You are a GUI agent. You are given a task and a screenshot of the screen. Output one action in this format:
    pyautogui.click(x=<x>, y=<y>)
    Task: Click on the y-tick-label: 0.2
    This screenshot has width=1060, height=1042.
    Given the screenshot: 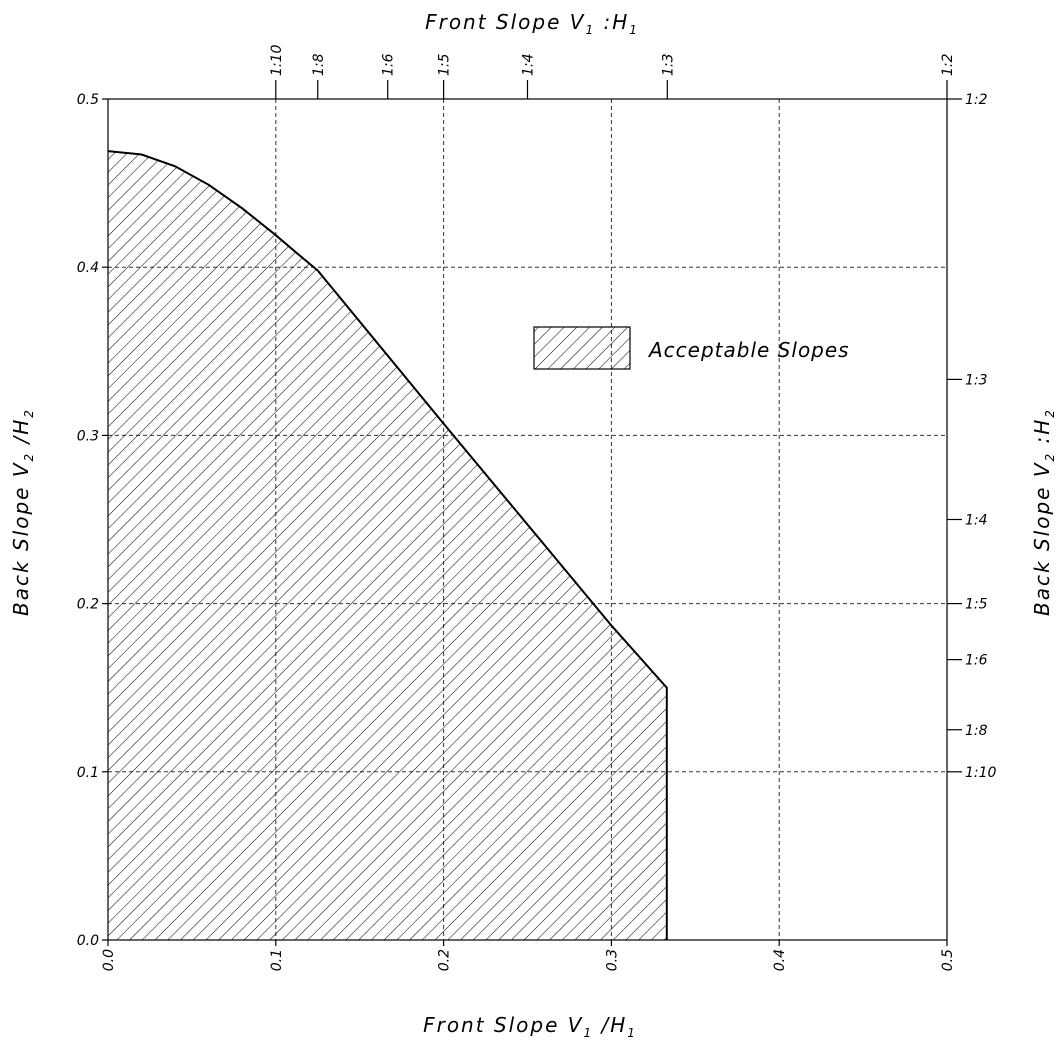 What is the action you would take?
    pyautogui.click(x=88, y=605)
    